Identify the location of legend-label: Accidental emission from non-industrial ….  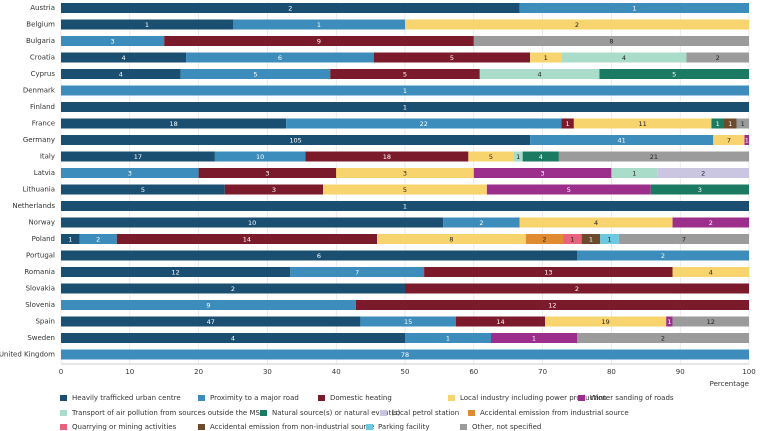
(292, 427).